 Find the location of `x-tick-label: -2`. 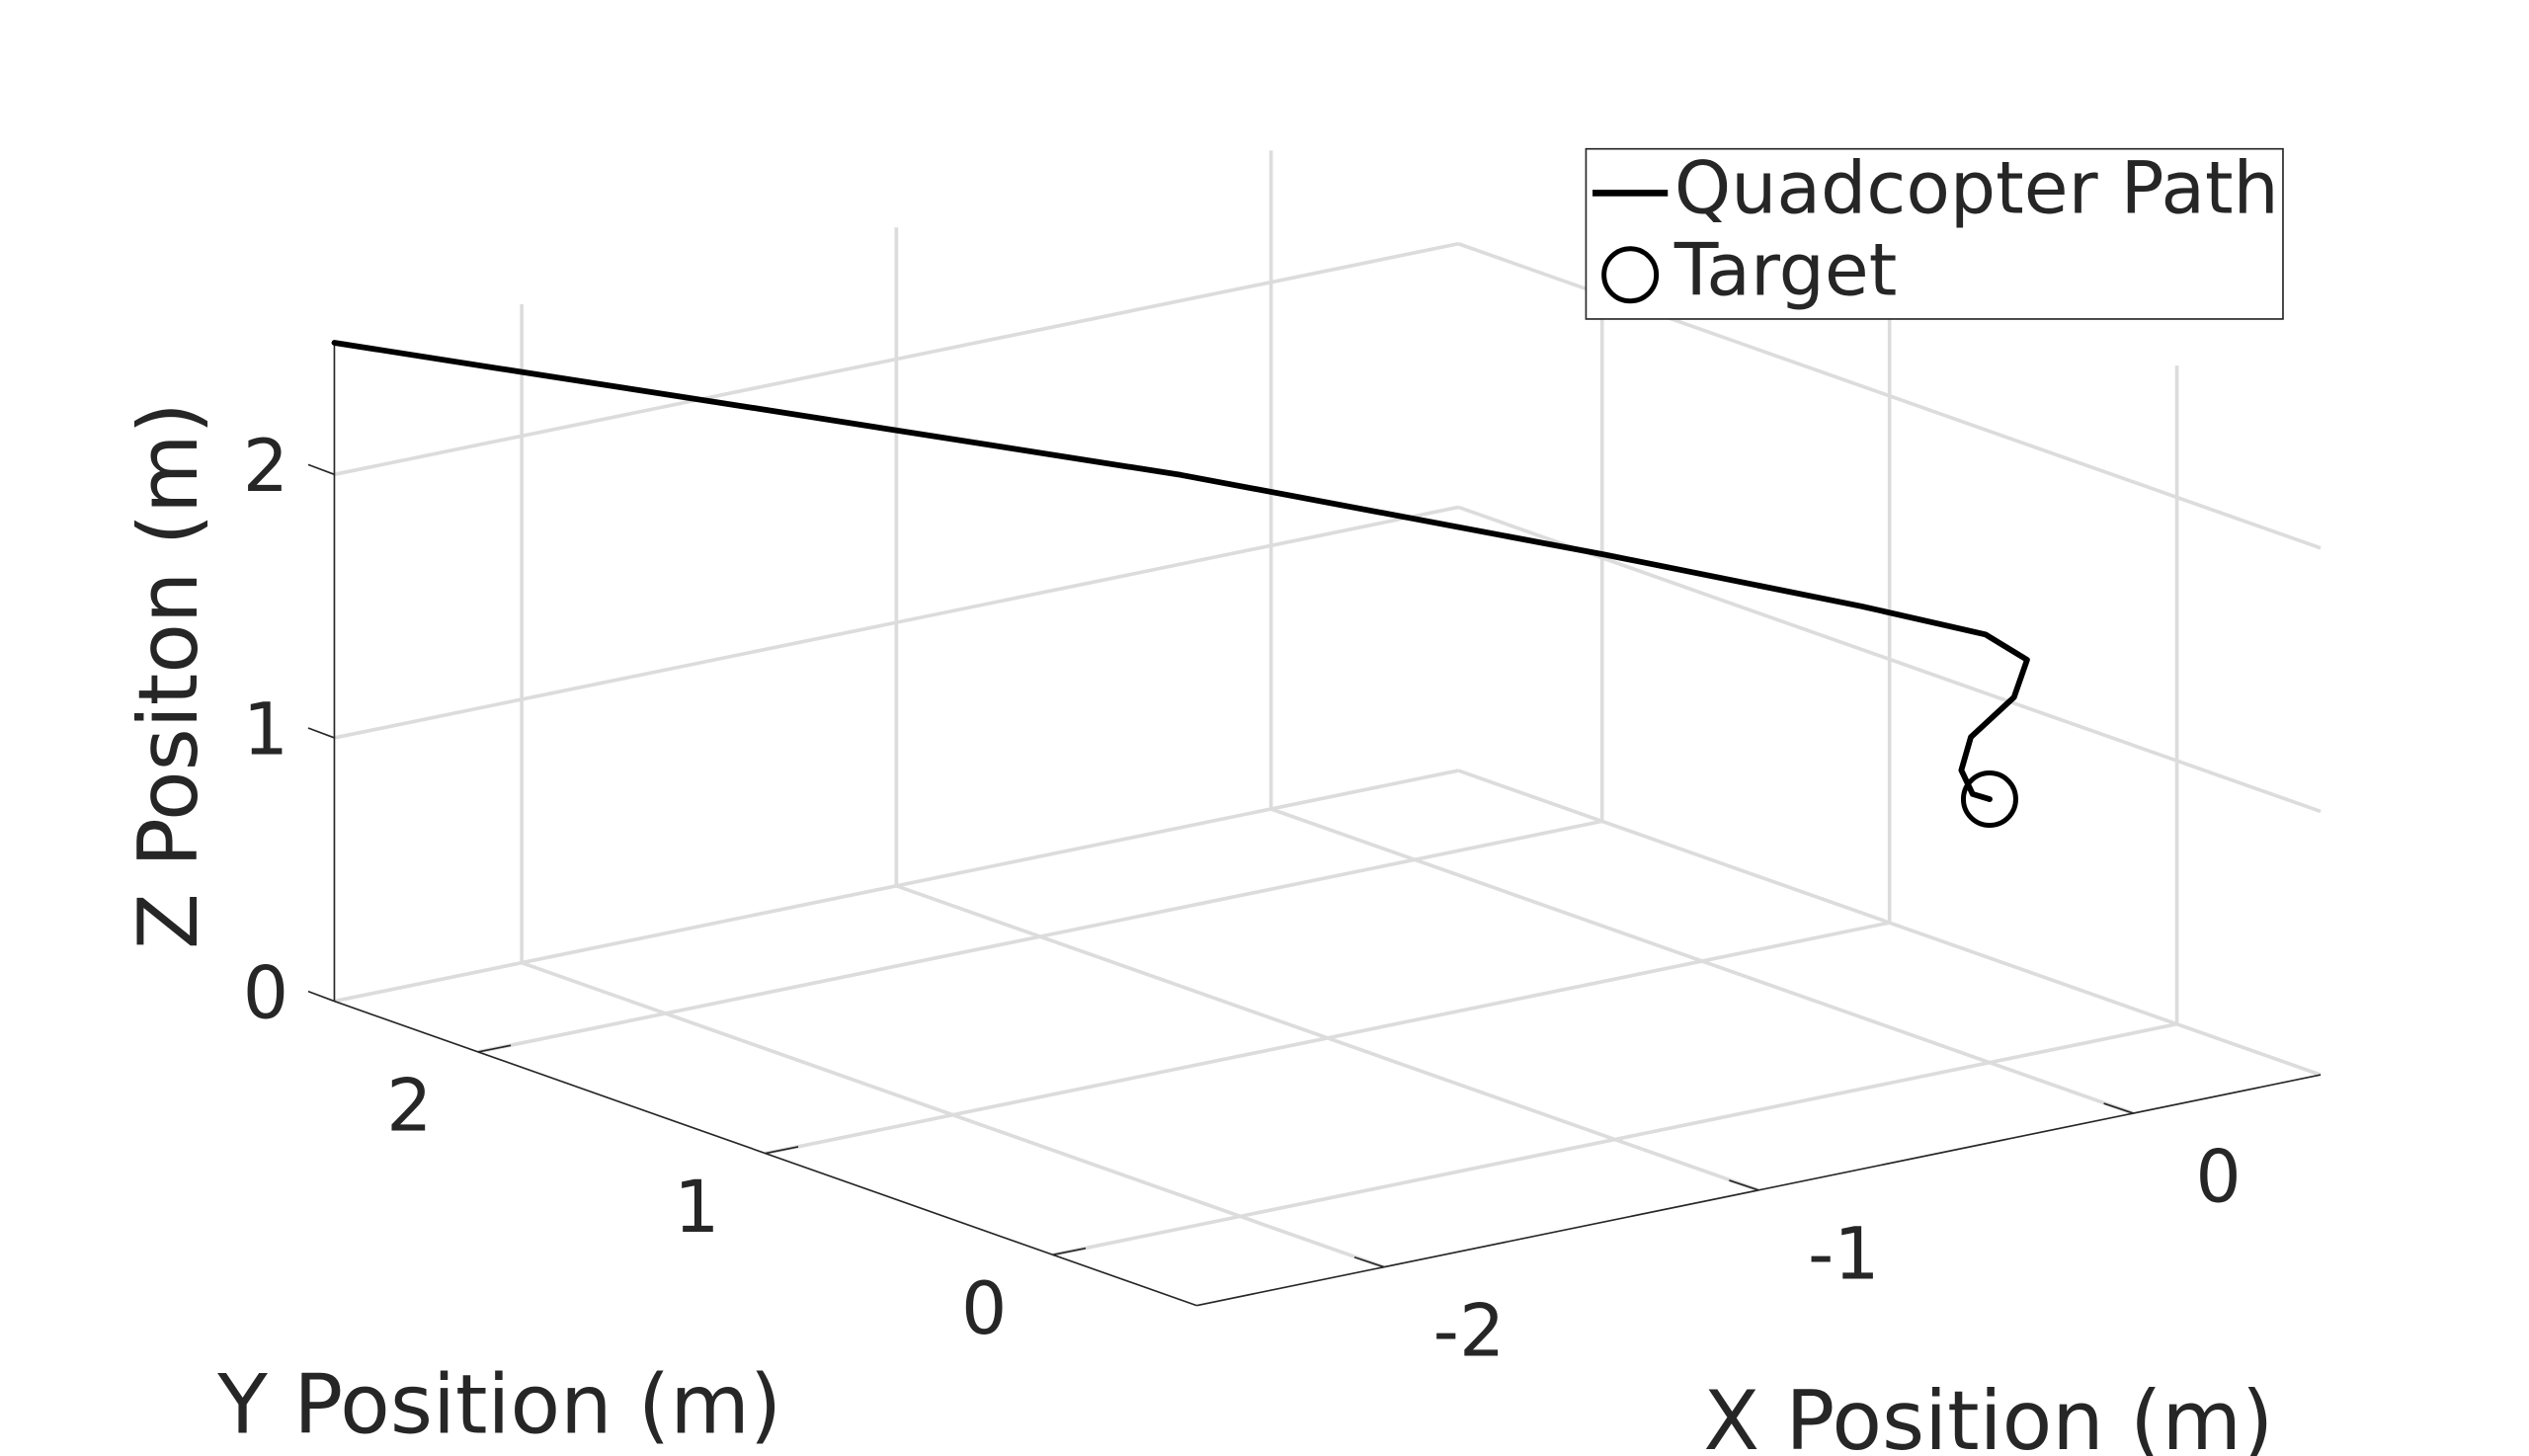

x-tick-label: -2 is located at coordinates (1469, 1331).